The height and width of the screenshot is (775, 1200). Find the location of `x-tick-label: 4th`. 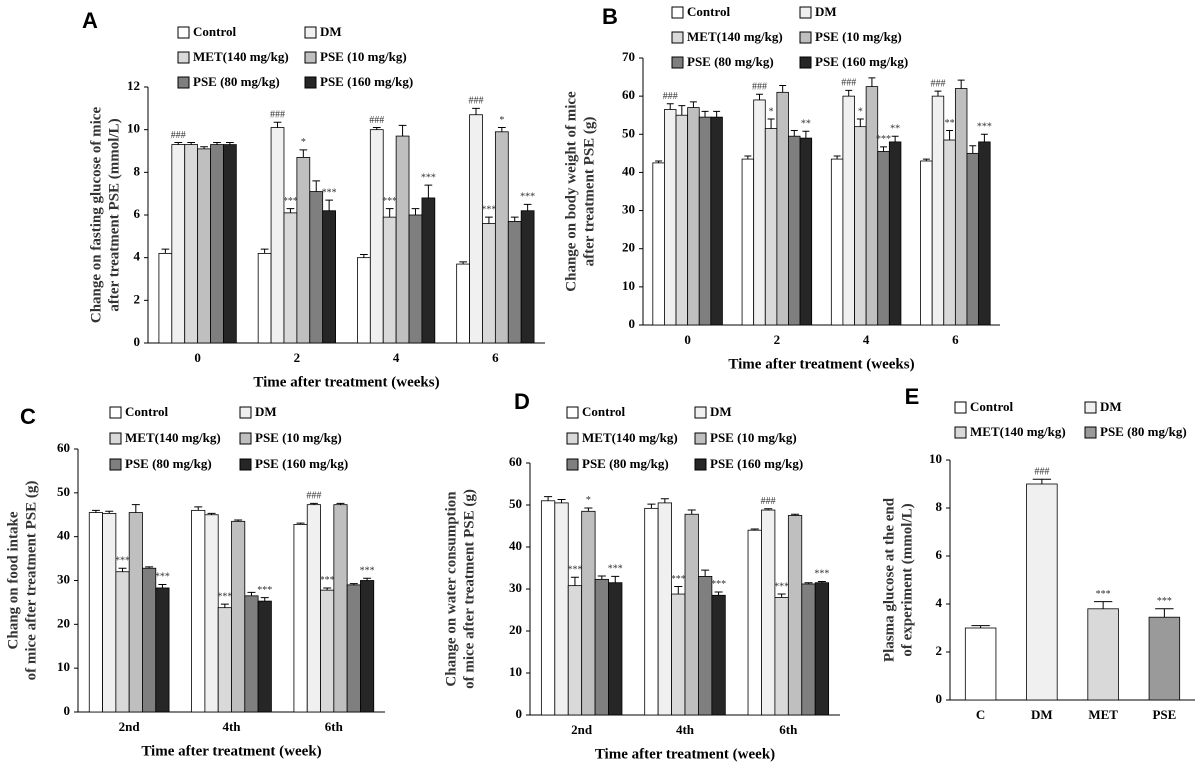

x-tick-label: 4th is located at coordinates (685, 729).